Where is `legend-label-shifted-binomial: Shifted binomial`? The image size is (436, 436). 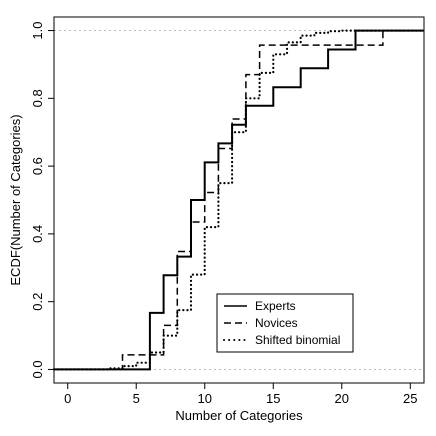
legend-label-shifted-binomial: Shifted binomial is located at coordinates (297, 340).